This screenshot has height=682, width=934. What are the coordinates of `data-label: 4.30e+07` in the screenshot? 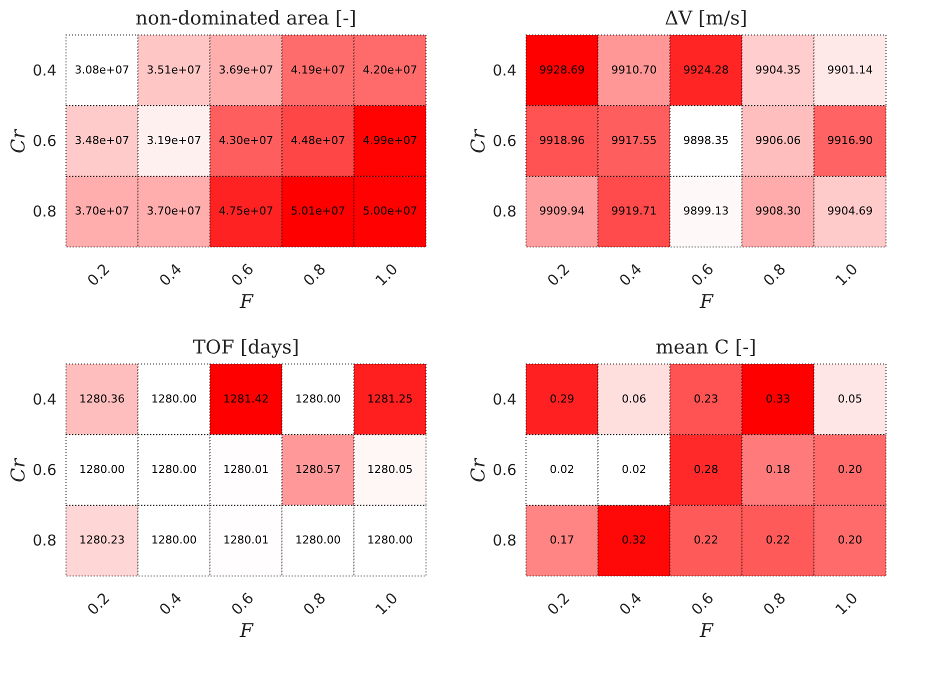 It's located at (246, 140).